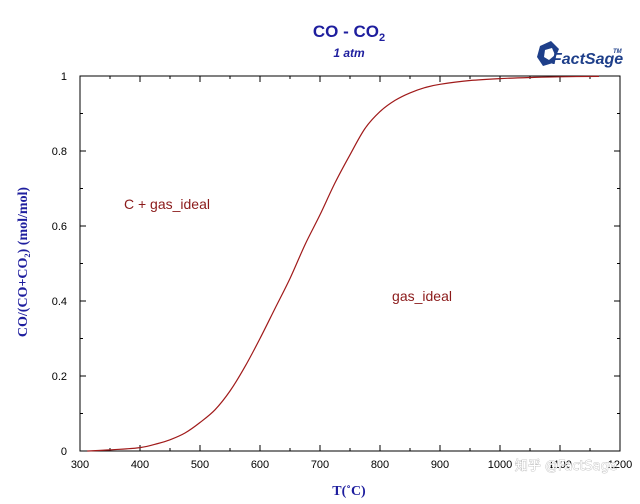 This screenshot has height=504, width=640. I want to click on factsage-logo-text: FactSage, so click(587, 59).